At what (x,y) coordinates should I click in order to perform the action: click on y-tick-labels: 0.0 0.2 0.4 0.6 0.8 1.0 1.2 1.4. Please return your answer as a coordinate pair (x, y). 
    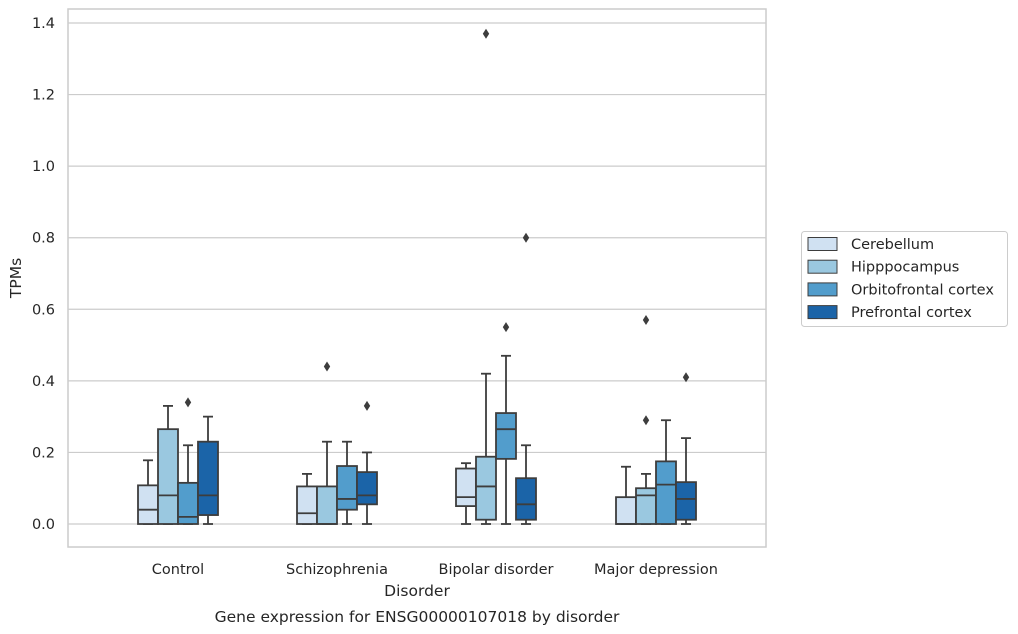
    Looking at the image, I should click on (43, 274).